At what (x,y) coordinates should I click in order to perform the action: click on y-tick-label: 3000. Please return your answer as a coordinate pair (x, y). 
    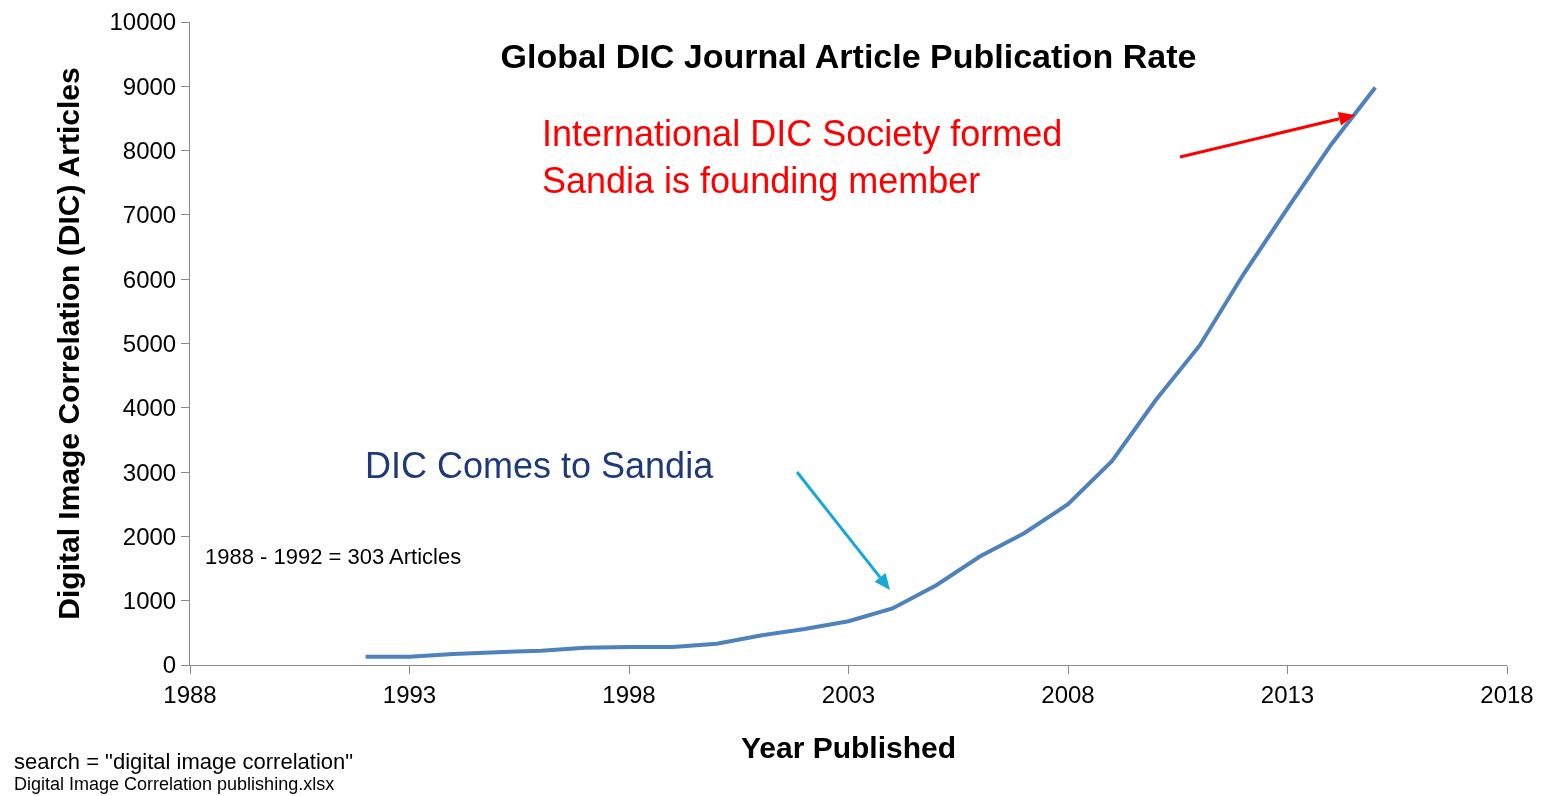
    Looking at the image, I should click on (149, 472).